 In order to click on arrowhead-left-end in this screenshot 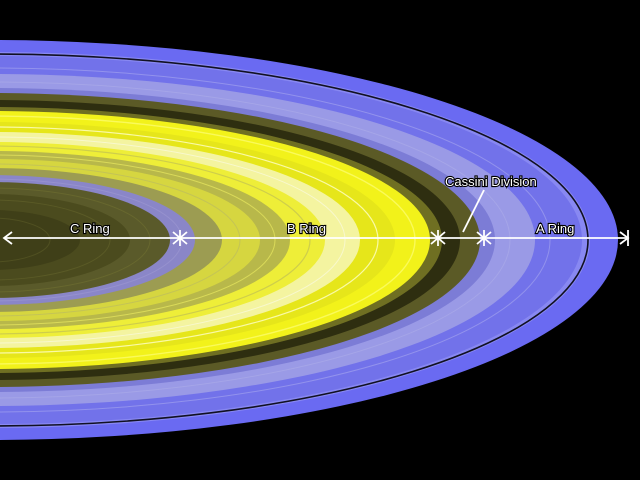, I will do `click(7, 238)`.